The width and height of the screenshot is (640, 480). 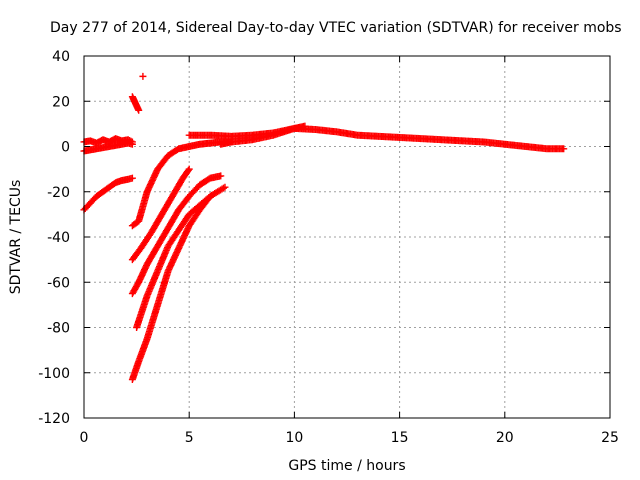 I want to click on y-axis-label: SDTVAR / TECUs, so click(x=16, y=237).